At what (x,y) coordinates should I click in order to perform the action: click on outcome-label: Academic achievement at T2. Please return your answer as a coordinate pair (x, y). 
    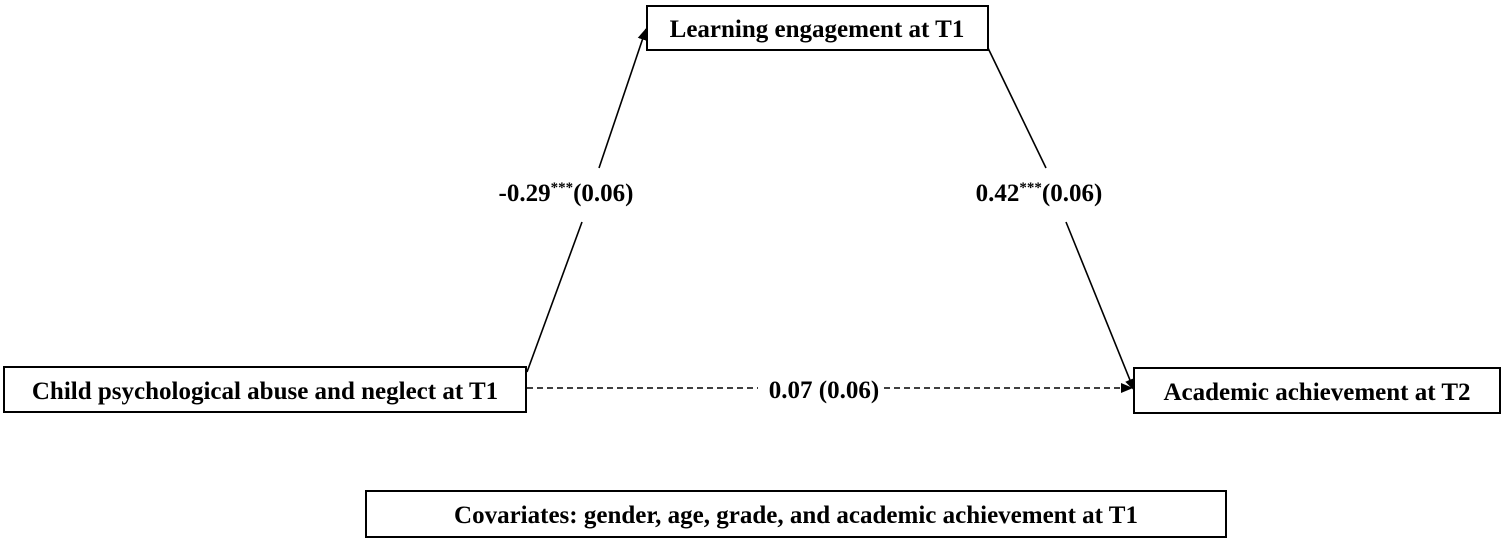
    Looking at the image, I should click on (1316, 392).